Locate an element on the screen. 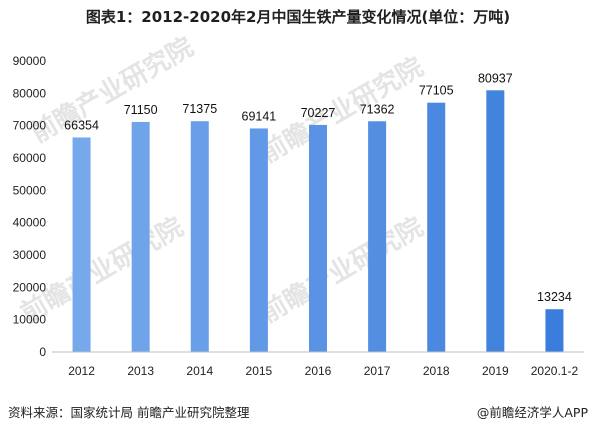 The width and height of the screenshot is (596, 423). y-tick-label: 0 is located at coordinates (42, 352).